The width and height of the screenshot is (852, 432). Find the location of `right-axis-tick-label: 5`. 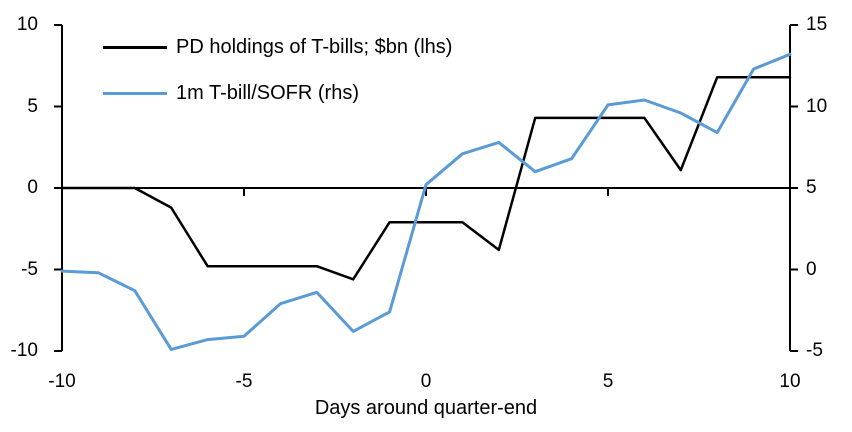

right-axis-tick-label: 5 is located at coordinates (811, 187).